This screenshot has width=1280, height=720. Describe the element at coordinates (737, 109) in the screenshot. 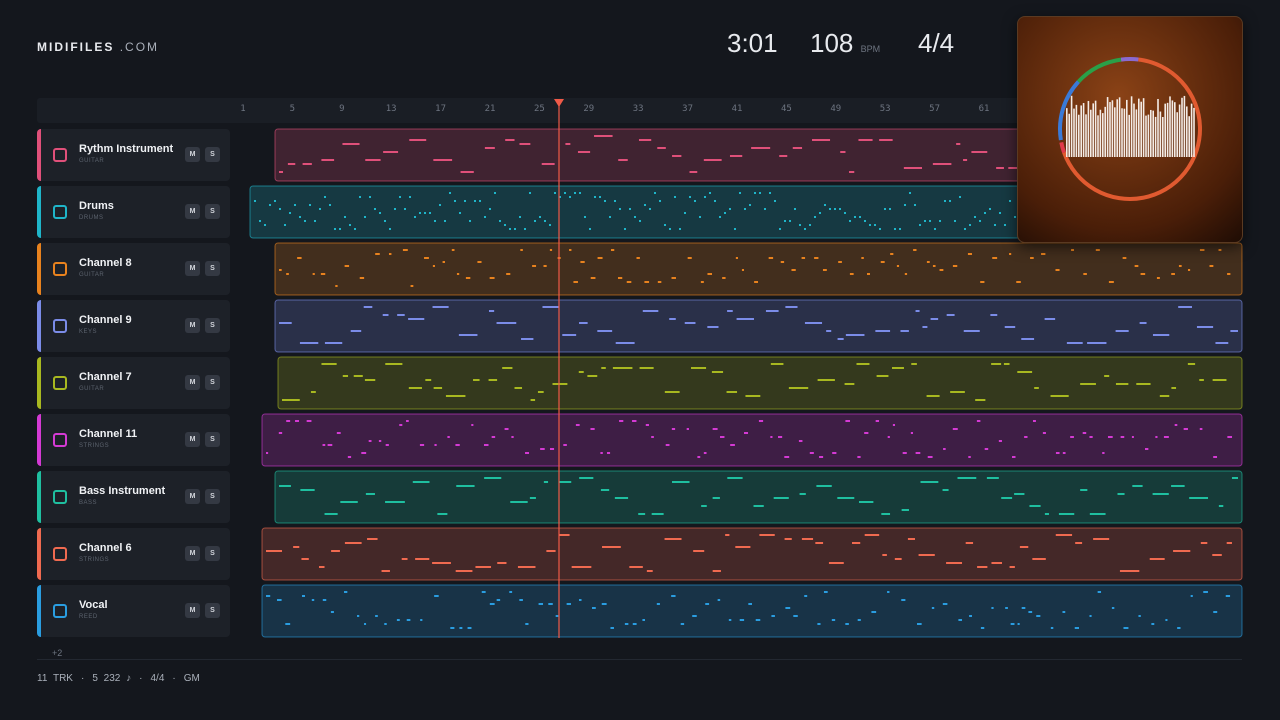

I see `ruler-label: 41` at that location.